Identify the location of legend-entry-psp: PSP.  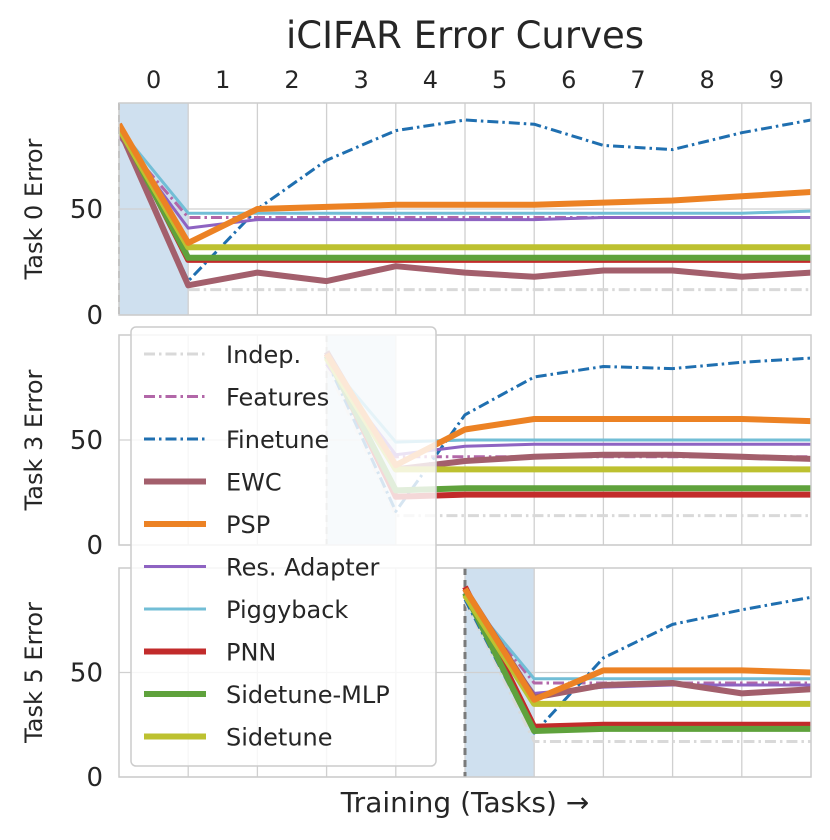
(207, 525).